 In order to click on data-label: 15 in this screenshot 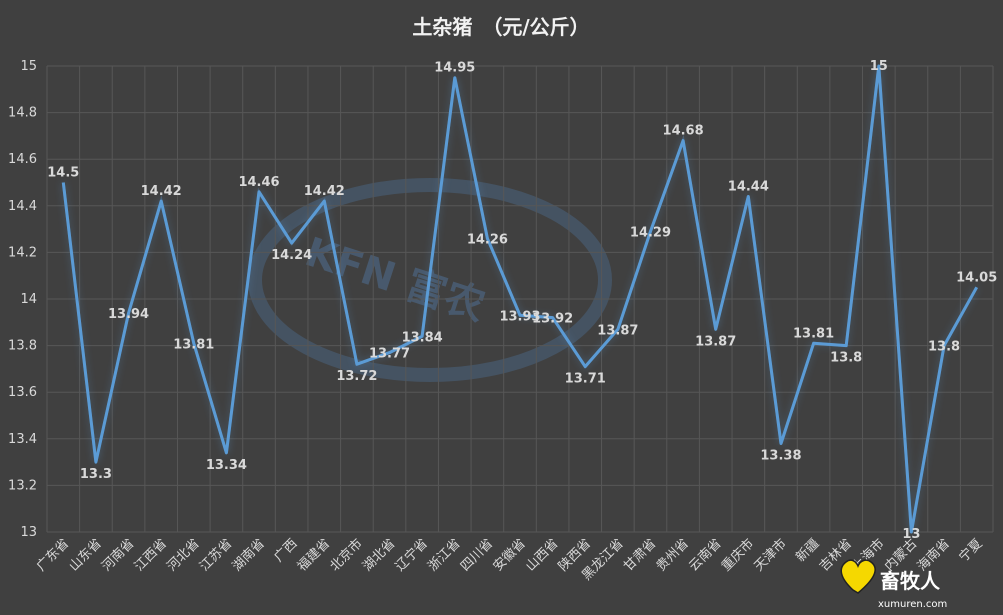, I will do `click(879, 66)`.